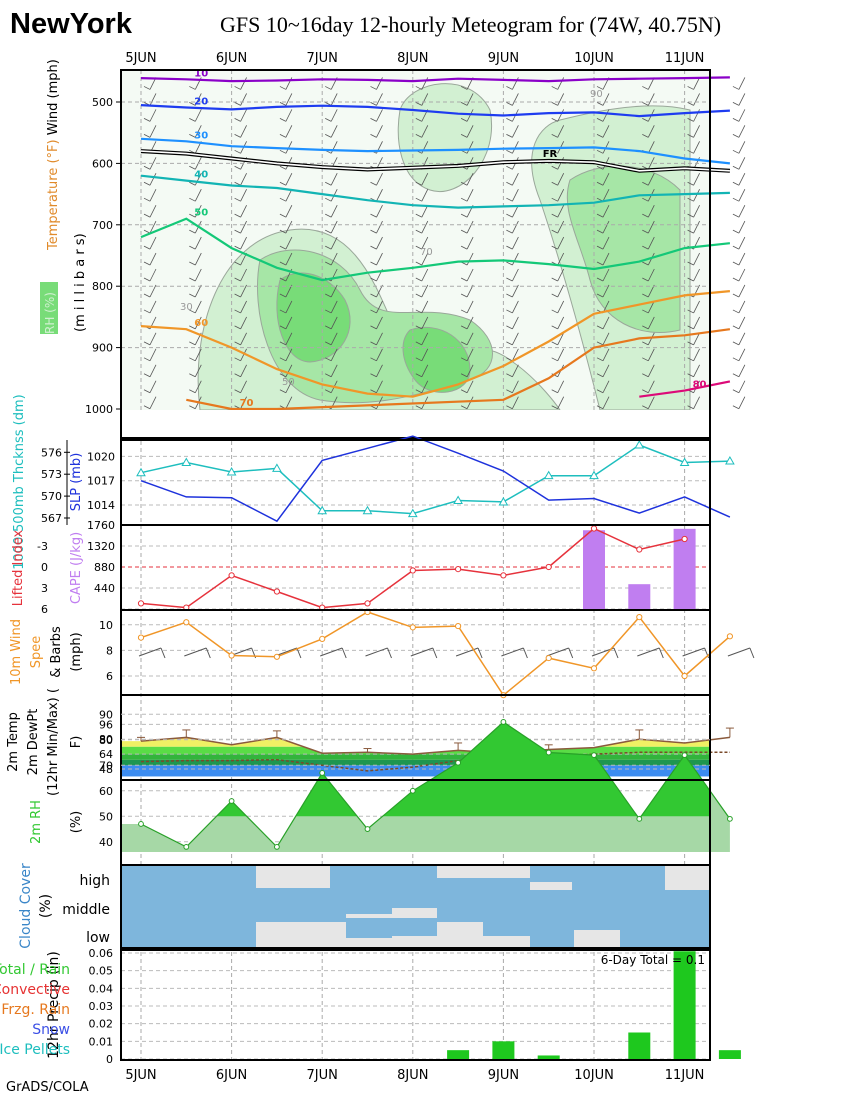  What do you see at coordinates (106, 816) in the screenshot?
I see `rh-tick-label: 50` at bounding box center [106, 816].